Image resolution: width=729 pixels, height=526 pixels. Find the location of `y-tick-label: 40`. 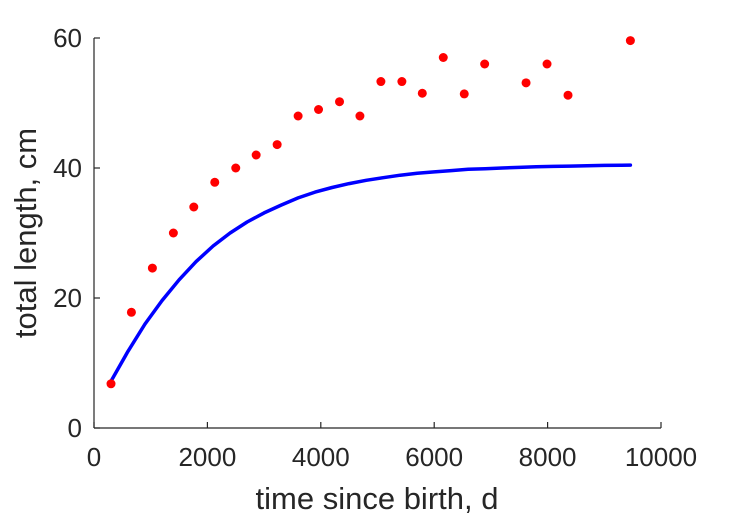

y-tick-label: 40 is located at coordinates (67, 168).